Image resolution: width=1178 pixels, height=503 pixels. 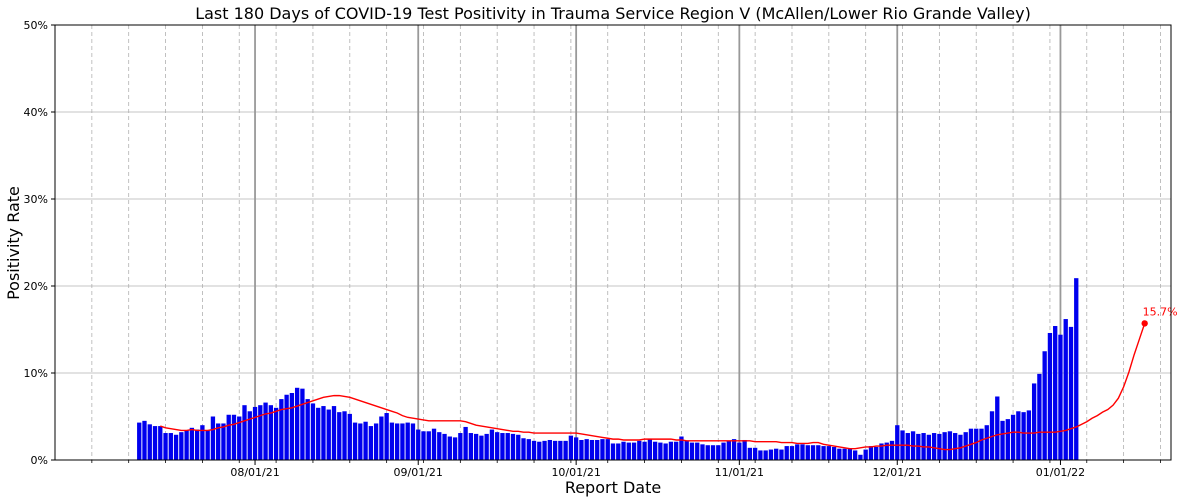 What do you see at coordinates (36, 112) in the screenshot?
I see `y-tick-label: 40%` at bounding box center [36, 112].